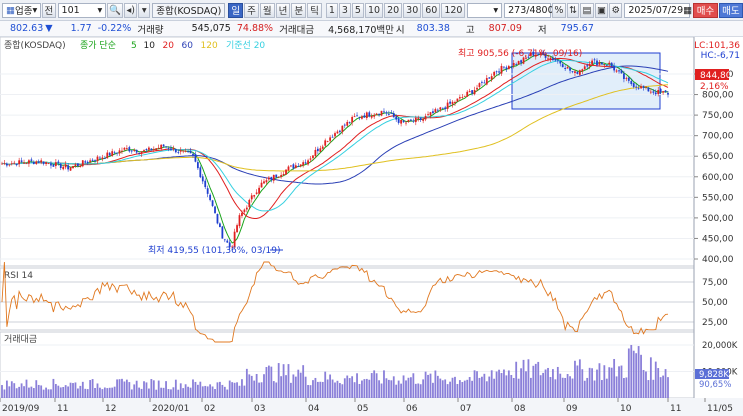  What do you see at coordinates (658, 10) in the screenshot?
I see `date-field: 2025/07/29 ▦` at bounding box center [658, 10].